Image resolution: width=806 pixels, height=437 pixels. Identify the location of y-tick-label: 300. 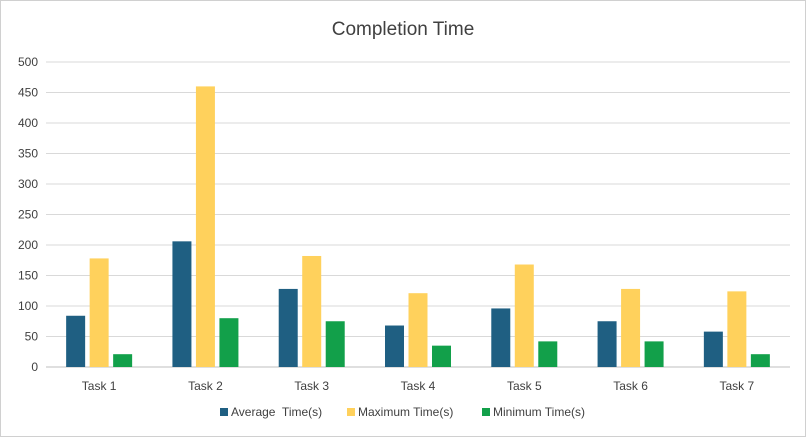
(28, 184).